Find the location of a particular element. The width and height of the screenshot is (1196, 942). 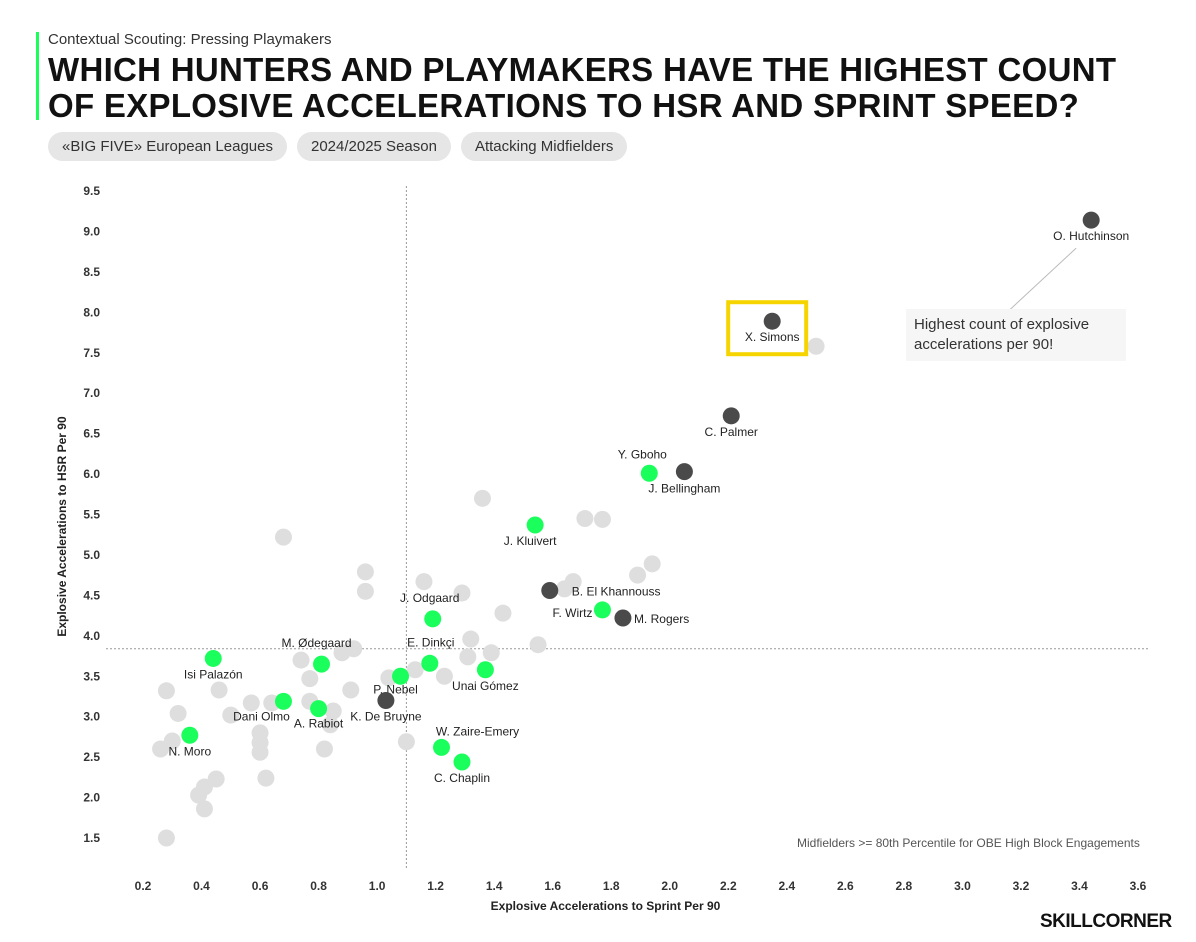

data-point-label: K. De Bruyne is located at coordinates (386, 717).